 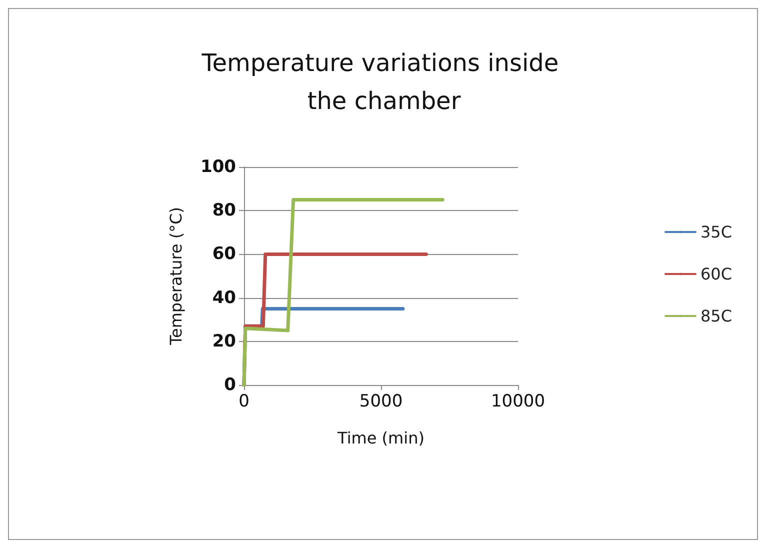 I want to click on chart-title: Temperature variations inside the chamber, so click(x=383, y=82).